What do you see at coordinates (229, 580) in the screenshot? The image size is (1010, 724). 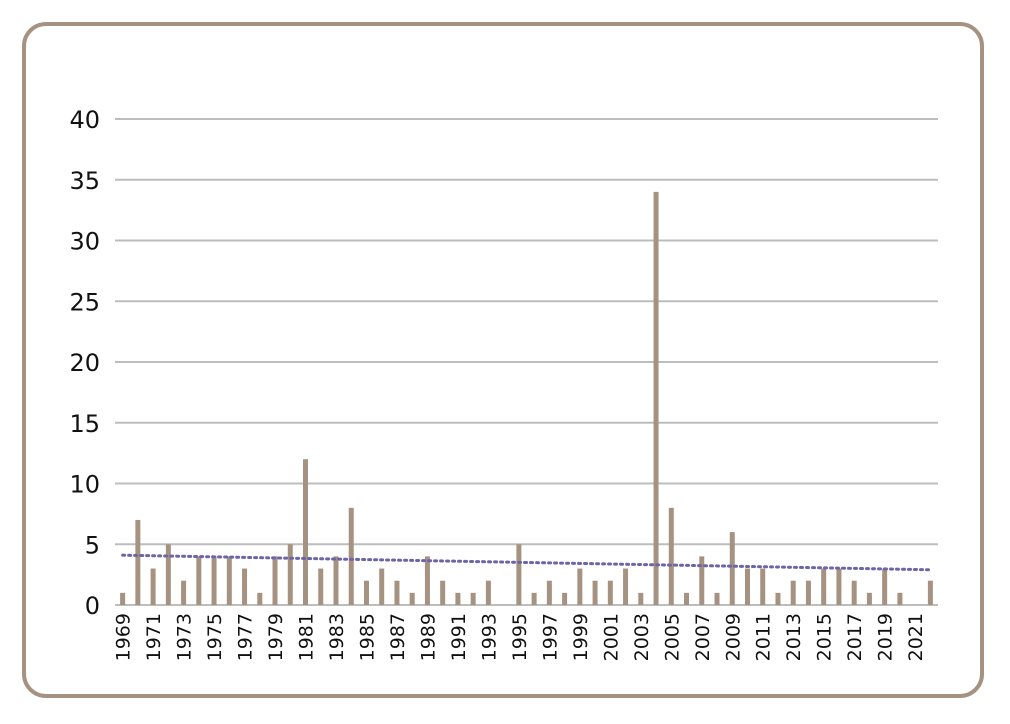 I see `bar-1976` at bounding box center [229, 580].